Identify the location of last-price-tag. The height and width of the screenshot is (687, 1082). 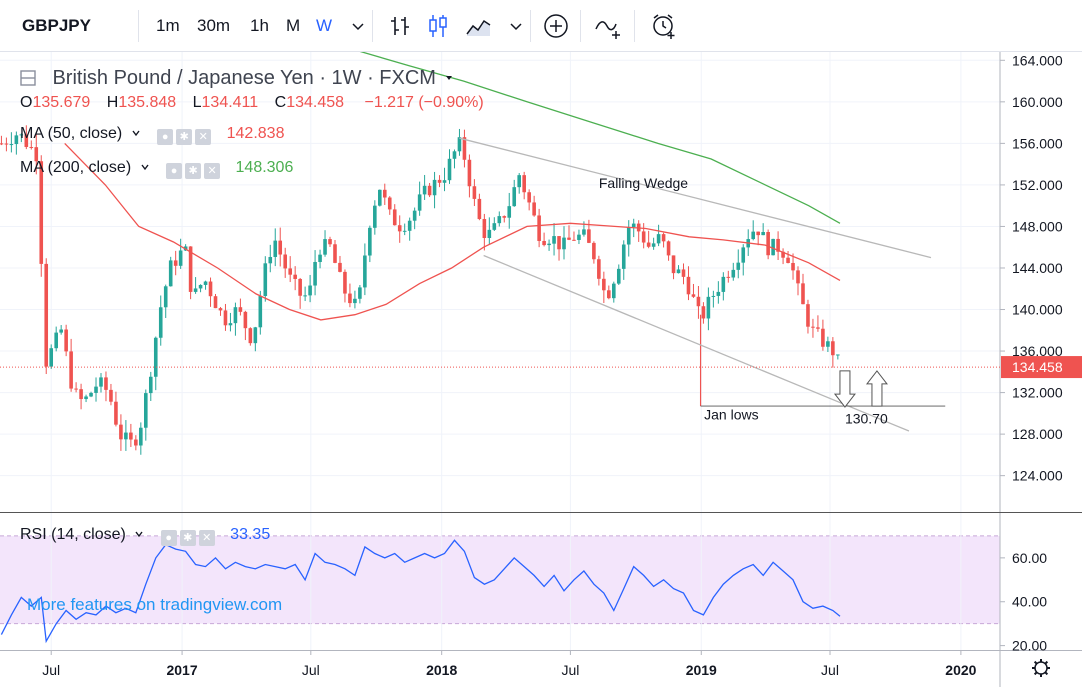
(1041, 367).